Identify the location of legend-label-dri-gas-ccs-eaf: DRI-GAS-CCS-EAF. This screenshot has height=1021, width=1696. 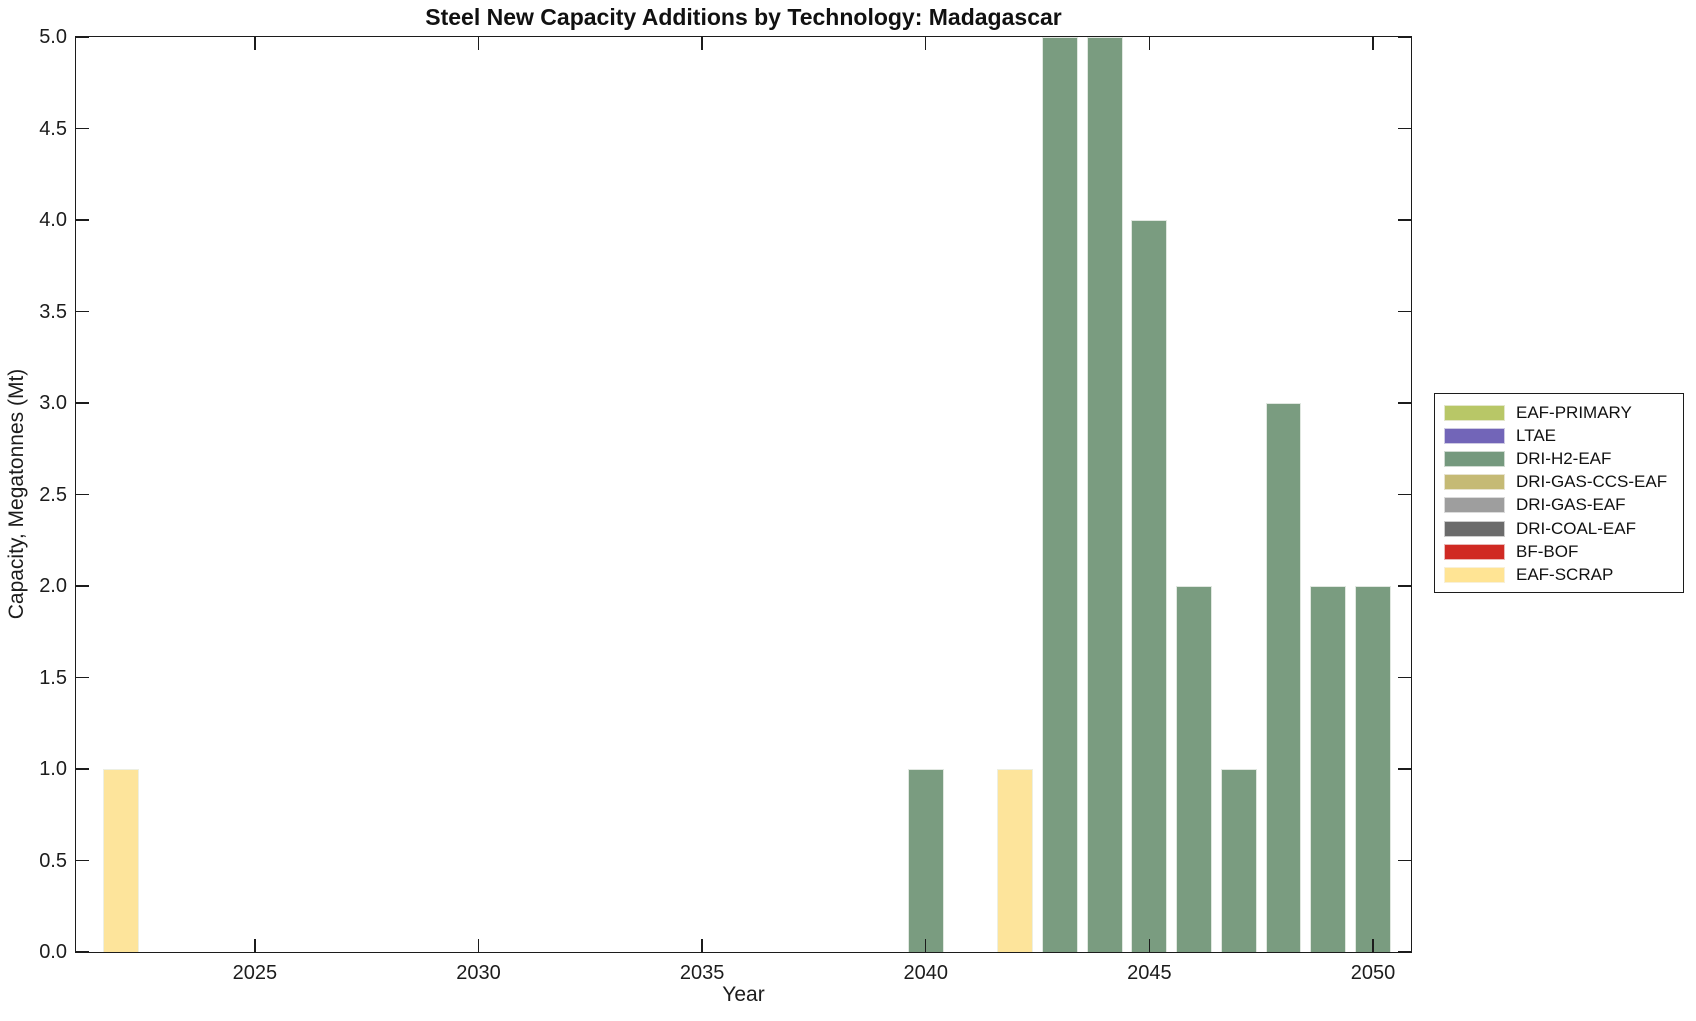
(1592, 482).